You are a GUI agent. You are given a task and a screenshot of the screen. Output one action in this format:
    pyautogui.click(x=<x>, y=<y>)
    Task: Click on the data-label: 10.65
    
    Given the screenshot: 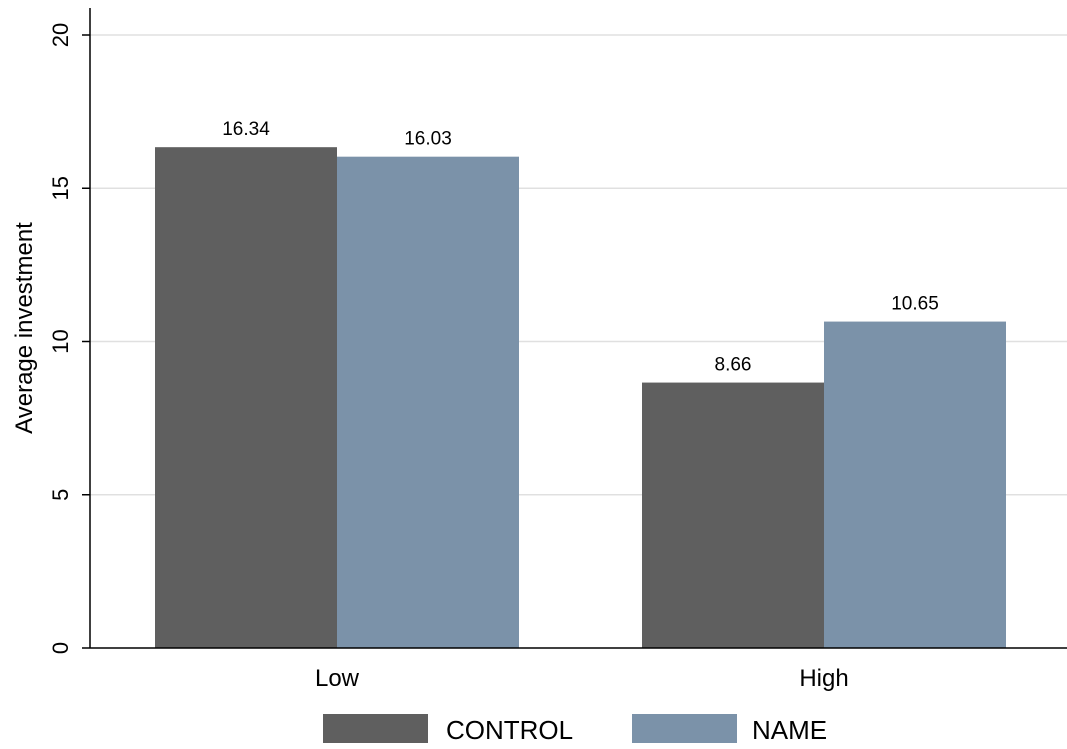 What is the action you would take?
    pyautogui.click(x=915, y=304)
    